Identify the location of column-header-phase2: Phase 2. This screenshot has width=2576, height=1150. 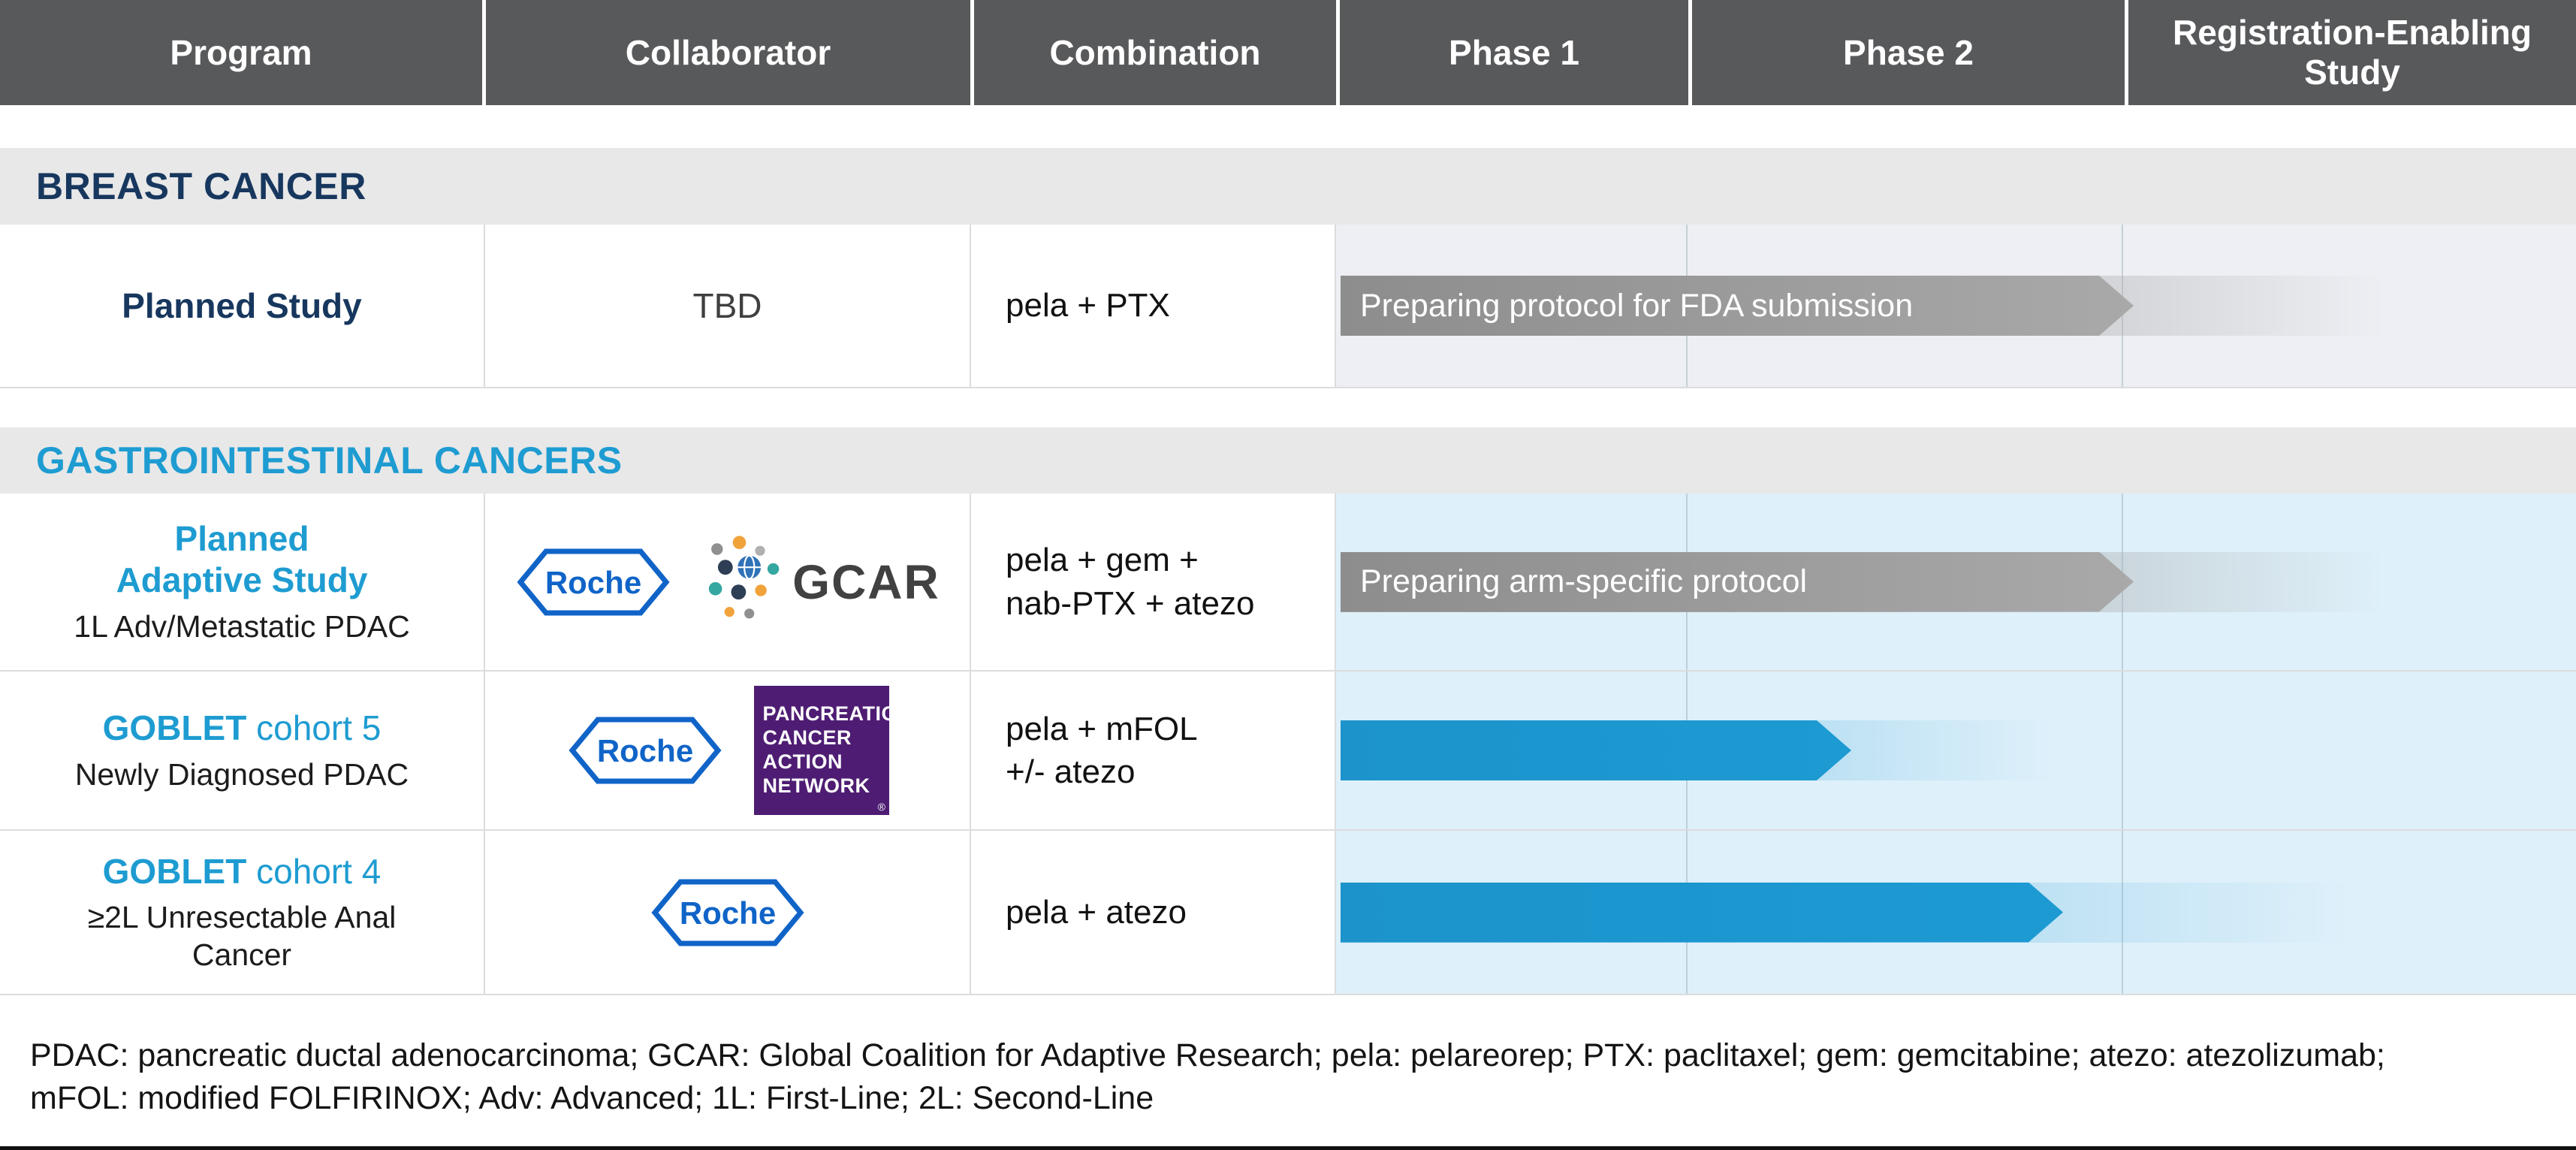
(1909, 52).